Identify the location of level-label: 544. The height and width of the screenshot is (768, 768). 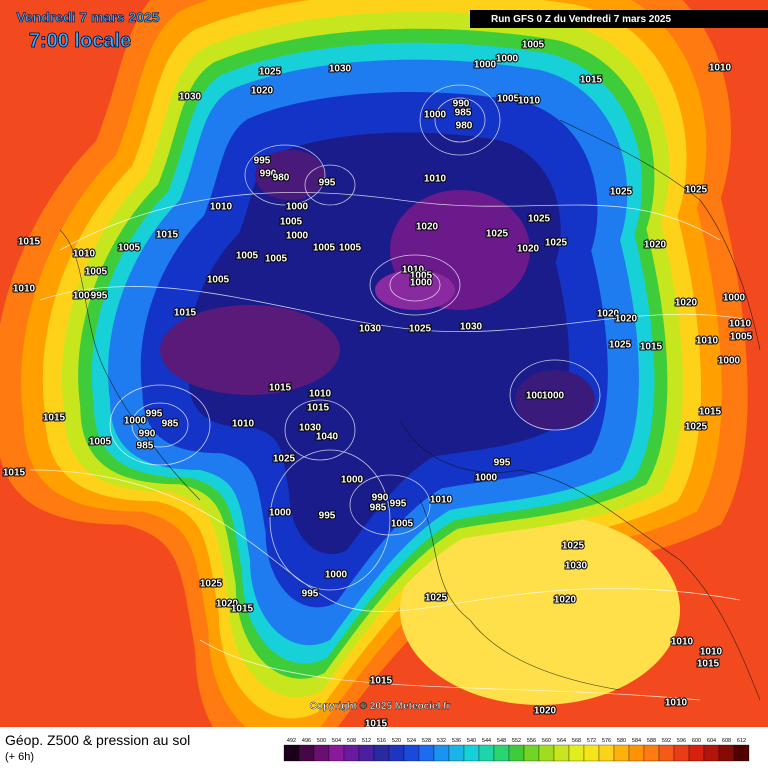
(486, 741).